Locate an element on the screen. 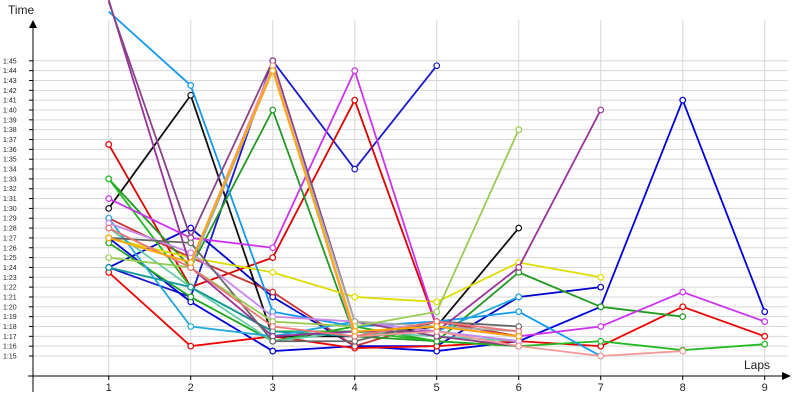 Image resolution: width=800 pixels, height=400 pixels. y-tick-label: 1:44 is located at coordinates (10, 71).